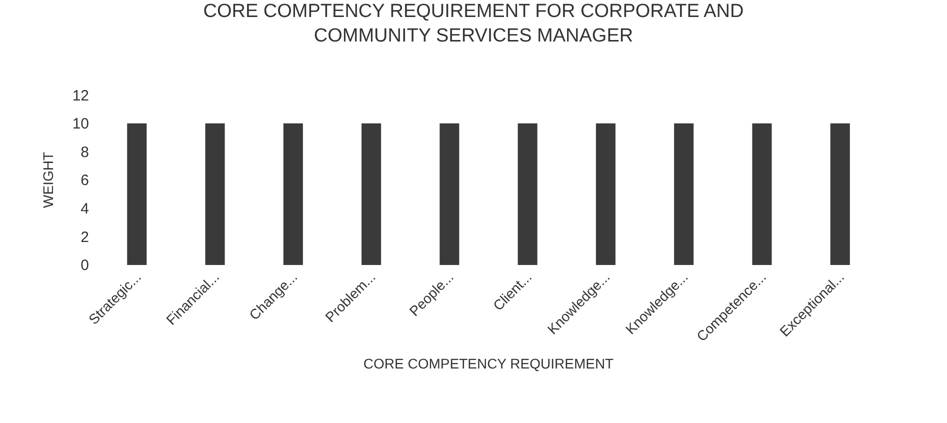 The image size is (947, 423). What do you see at coordinates (473, 23) in the screenshot?
I see `chart-title: CORE COMPTENCY REQUIREMENT FOR CORPORATE AND COMMUNITY SERVICES MANAGER` at bounding box center [473, 23].